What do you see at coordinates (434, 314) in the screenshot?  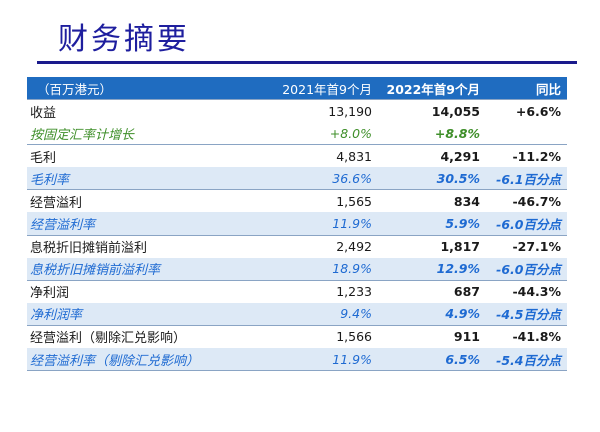 I see `value-2022: 4.9%` at bounding box center [434, 314].